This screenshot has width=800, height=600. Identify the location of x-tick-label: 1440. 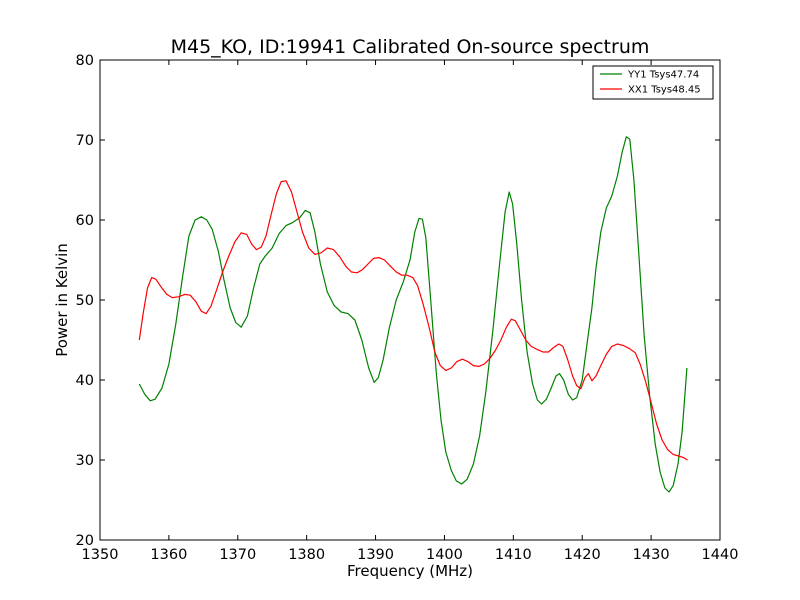
(720, 555).